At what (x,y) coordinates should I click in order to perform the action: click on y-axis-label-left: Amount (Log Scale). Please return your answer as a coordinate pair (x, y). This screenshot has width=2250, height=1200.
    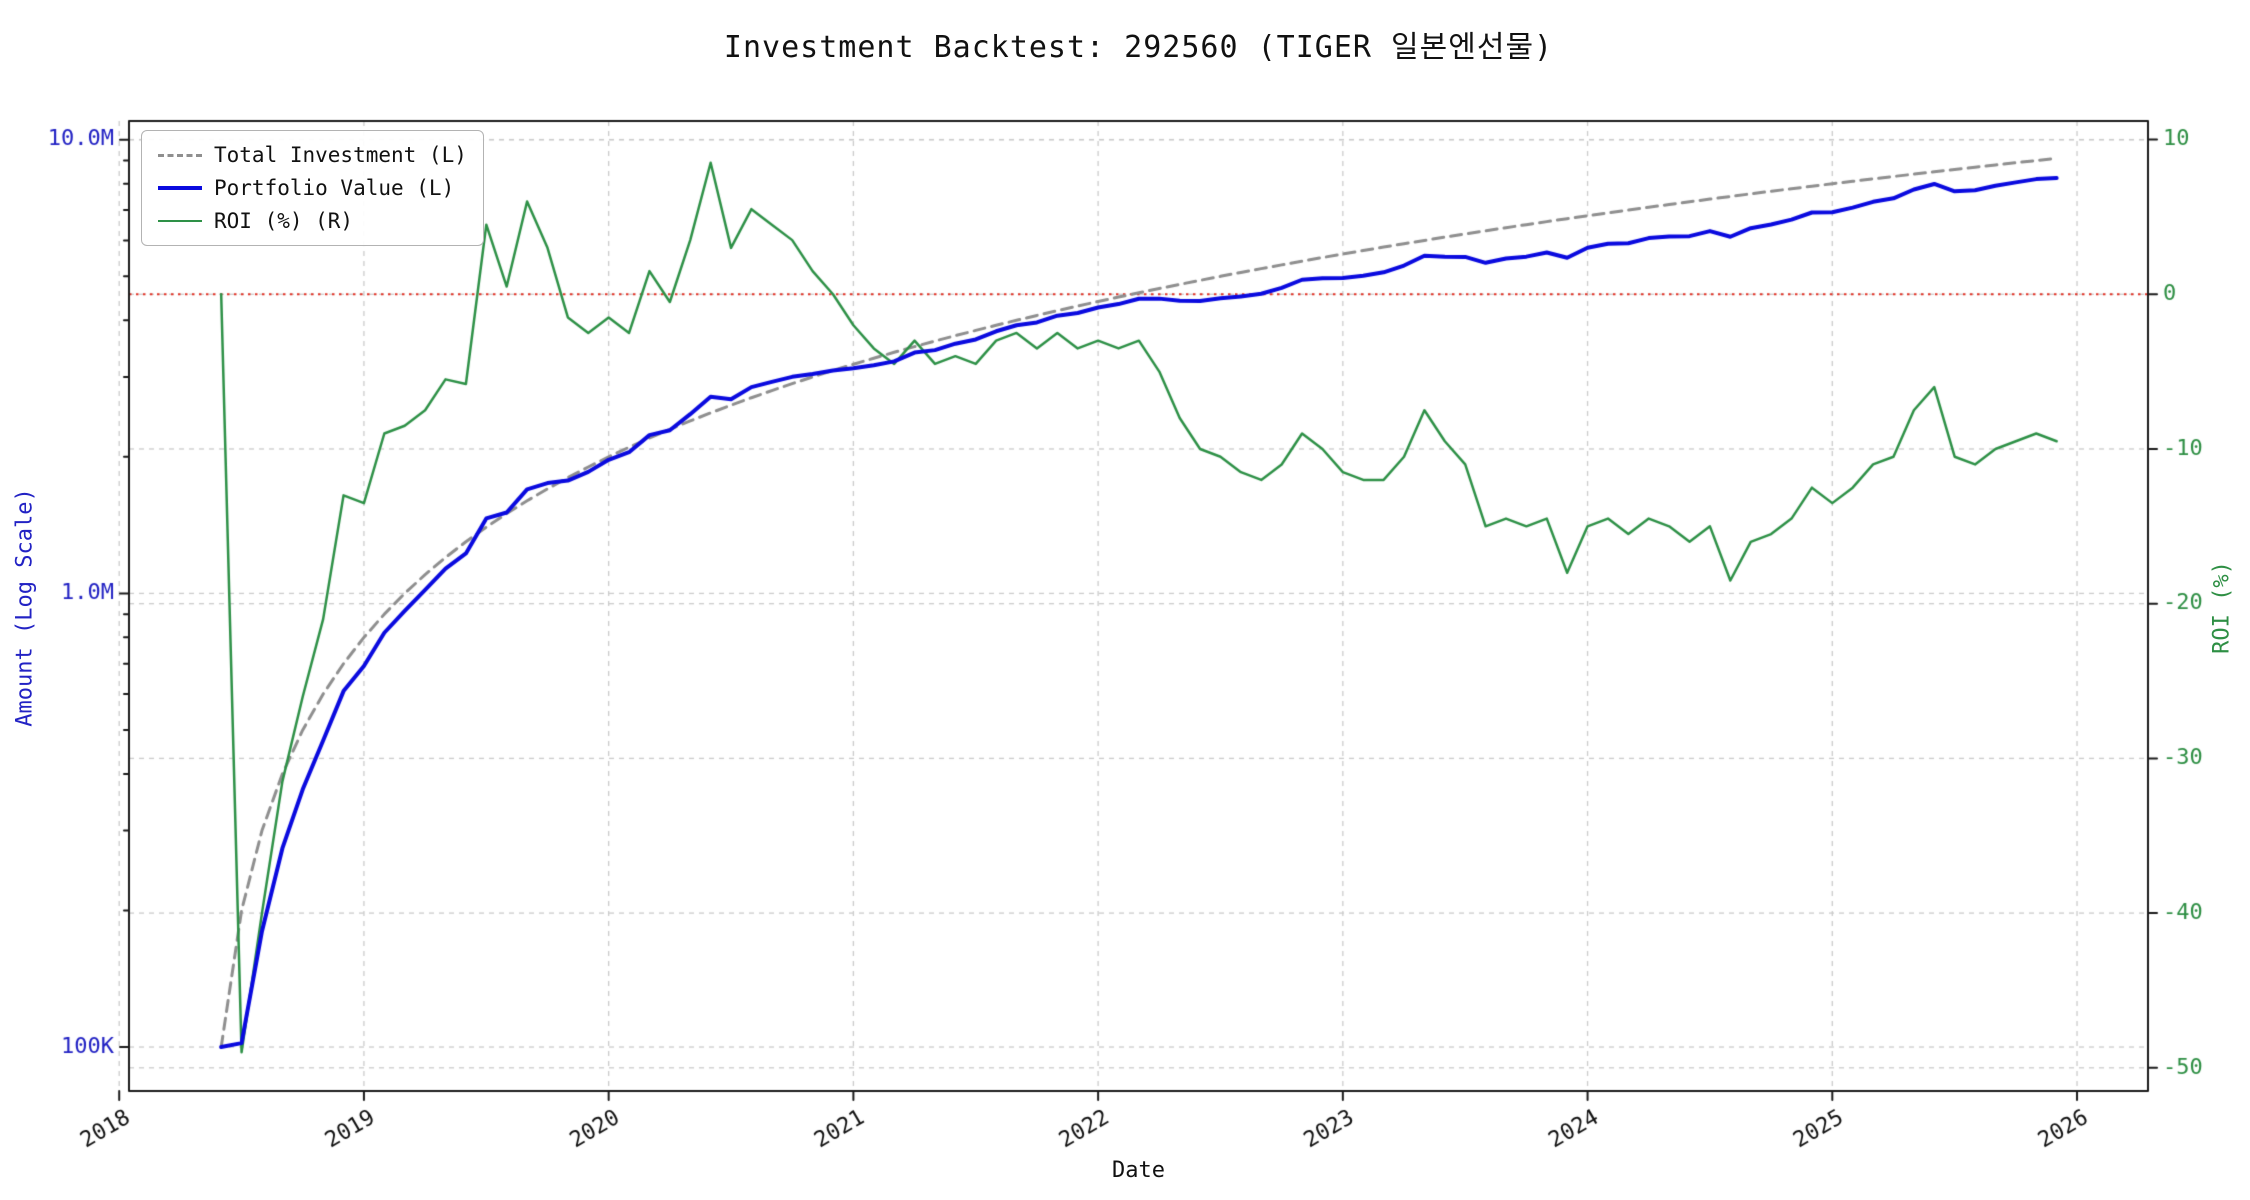
    Looking at the image, I should click on (25, 607).